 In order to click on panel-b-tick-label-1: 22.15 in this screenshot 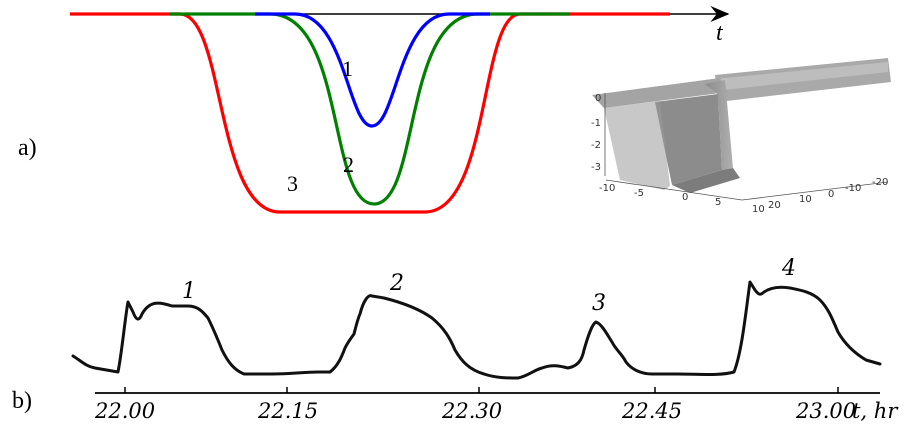, I will do `click(287, 411)`.